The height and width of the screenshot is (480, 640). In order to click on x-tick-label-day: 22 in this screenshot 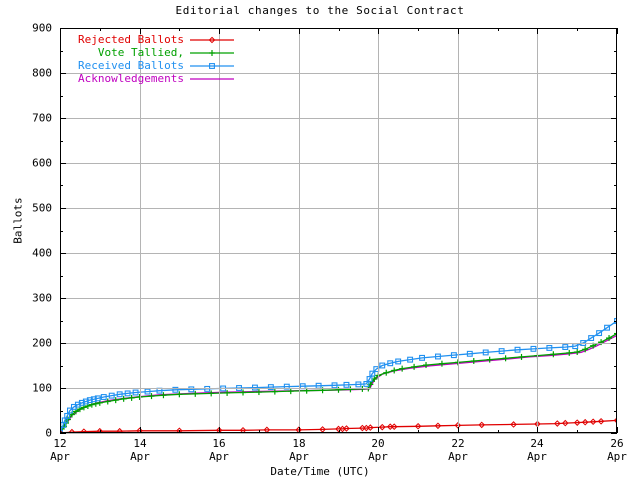, I will do `click(458, 443)`.